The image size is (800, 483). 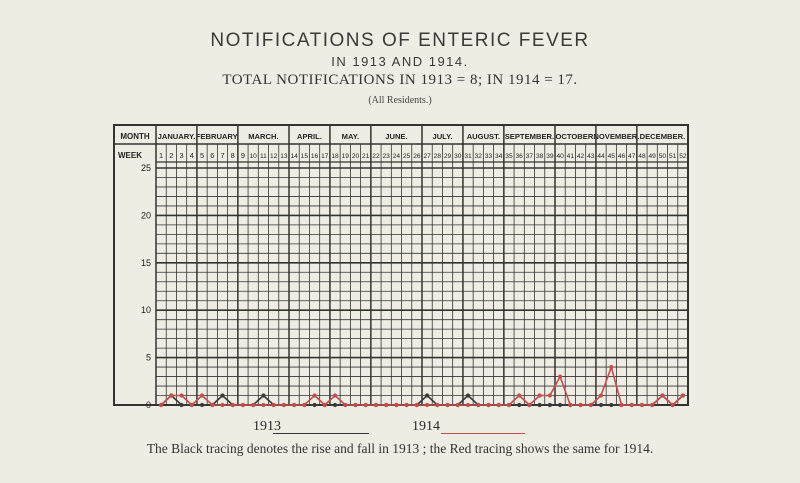 What do you see at coordinates (274, 156) in the screenshot?
I see `week-number: 12` at bounding box center [274, 156].